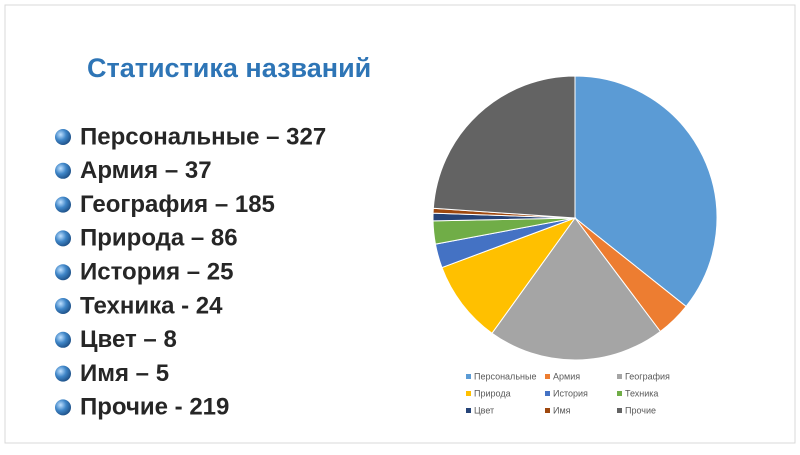 The height and width of the screenshot is (455, 800). What do you see at coordinates (157, 272) in the screenshot?
I see `list-item: История – 25` at bounding box center [157, 272].